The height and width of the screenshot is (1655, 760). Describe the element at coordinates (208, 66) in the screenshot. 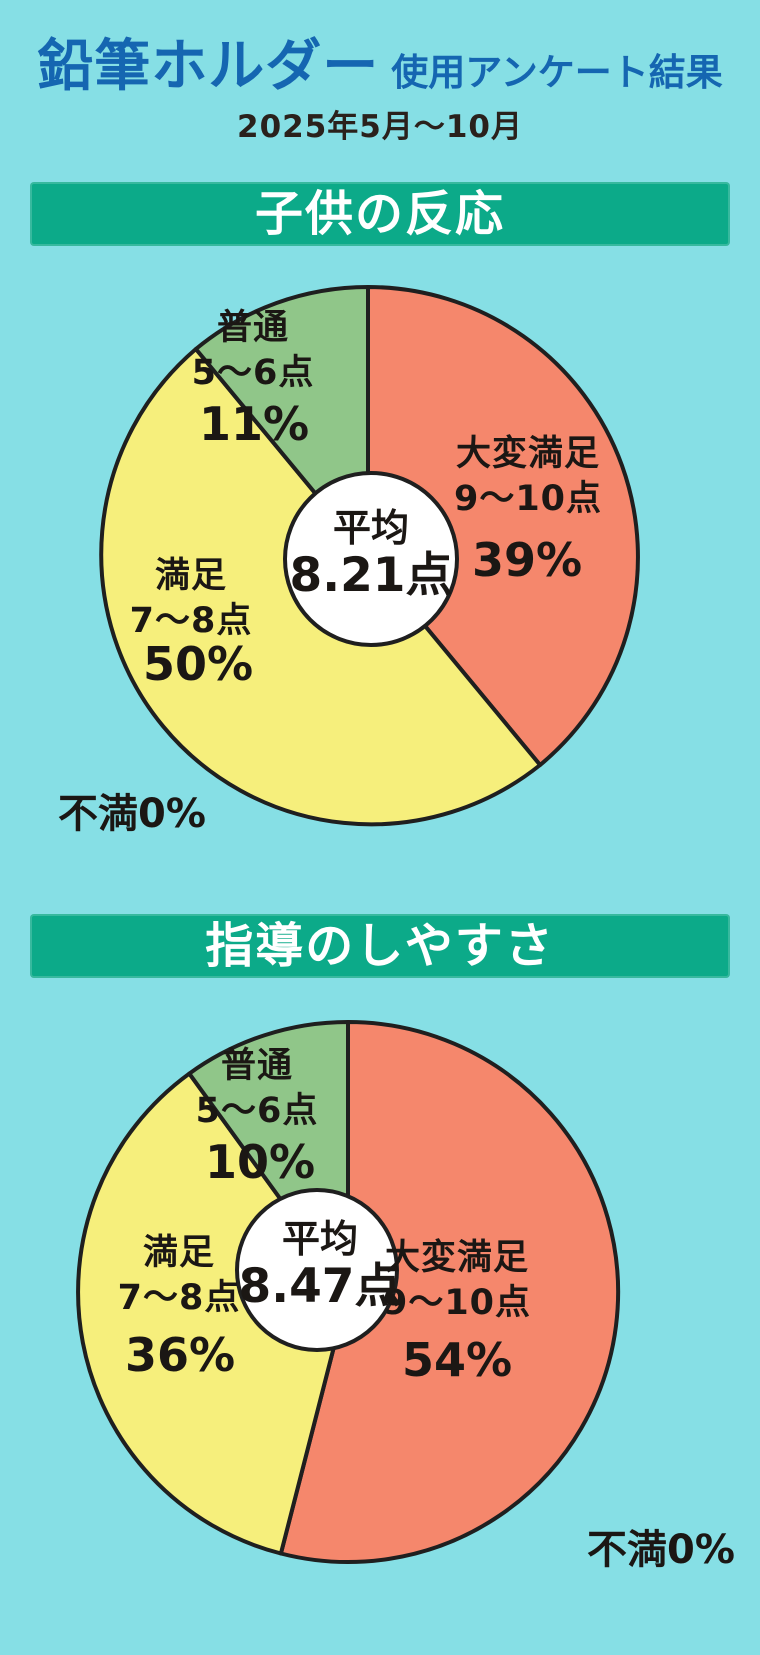

I see `page-title-main: 鉛筆ホルダー` at that location.